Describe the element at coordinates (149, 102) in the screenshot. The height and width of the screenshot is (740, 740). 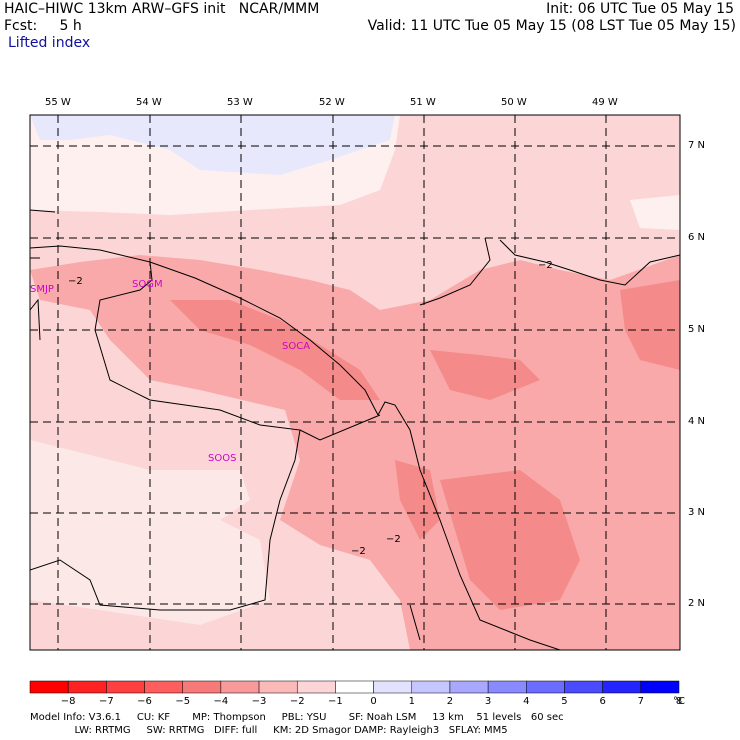
I see `lon-label-54w: 54 W` at that location.